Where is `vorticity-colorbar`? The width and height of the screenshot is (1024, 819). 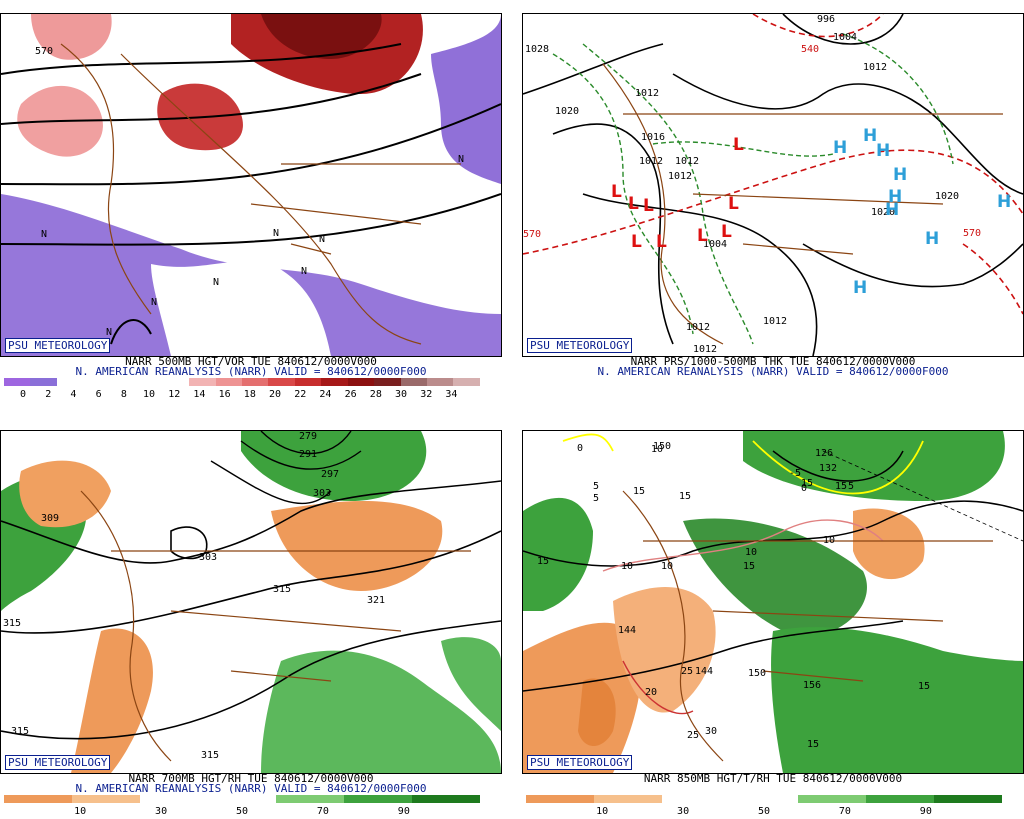 vorticity-colorbar is located at coordinates (242, 382).